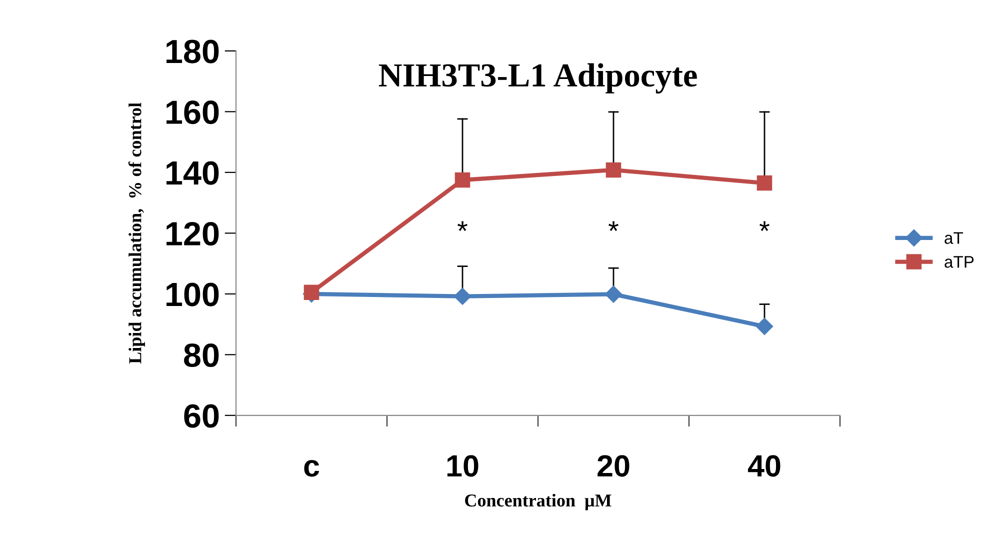 The width and height of the screenshot is (1000, 536). Describe the element at coordinates (192, 294) in the screenshot. I see `y-tick-label: 100` at that location.